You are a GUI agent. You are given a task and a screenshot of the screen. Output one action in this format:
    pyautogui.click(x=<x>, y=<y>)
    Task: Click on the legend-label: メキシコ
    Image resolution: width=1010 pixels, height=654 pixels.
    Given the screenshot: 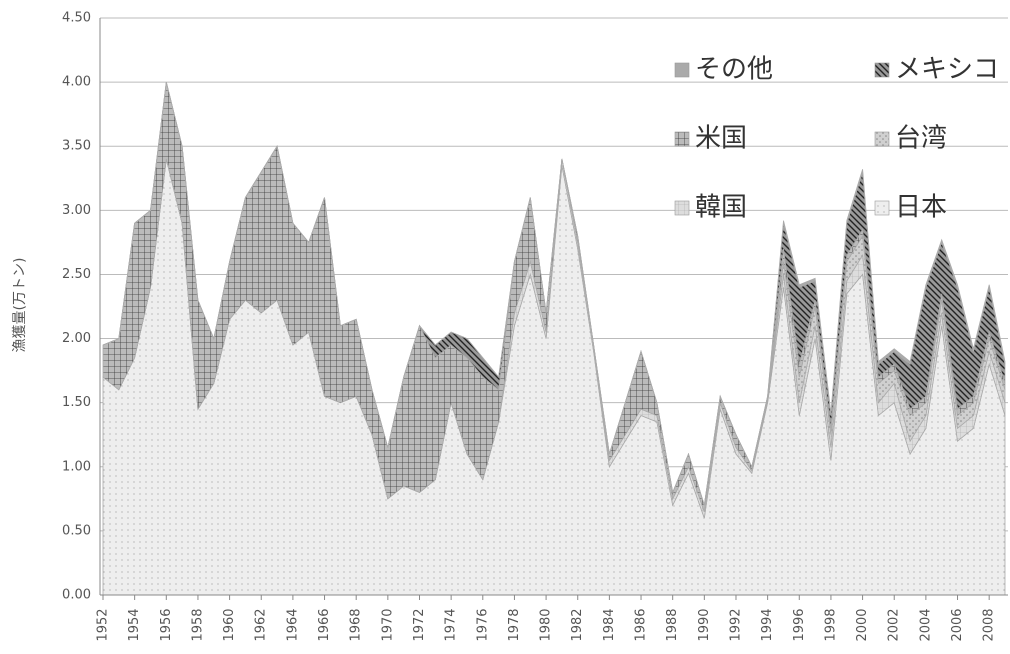 What is the action you would take?
    pyautogui.click(x=947, y=70)
    